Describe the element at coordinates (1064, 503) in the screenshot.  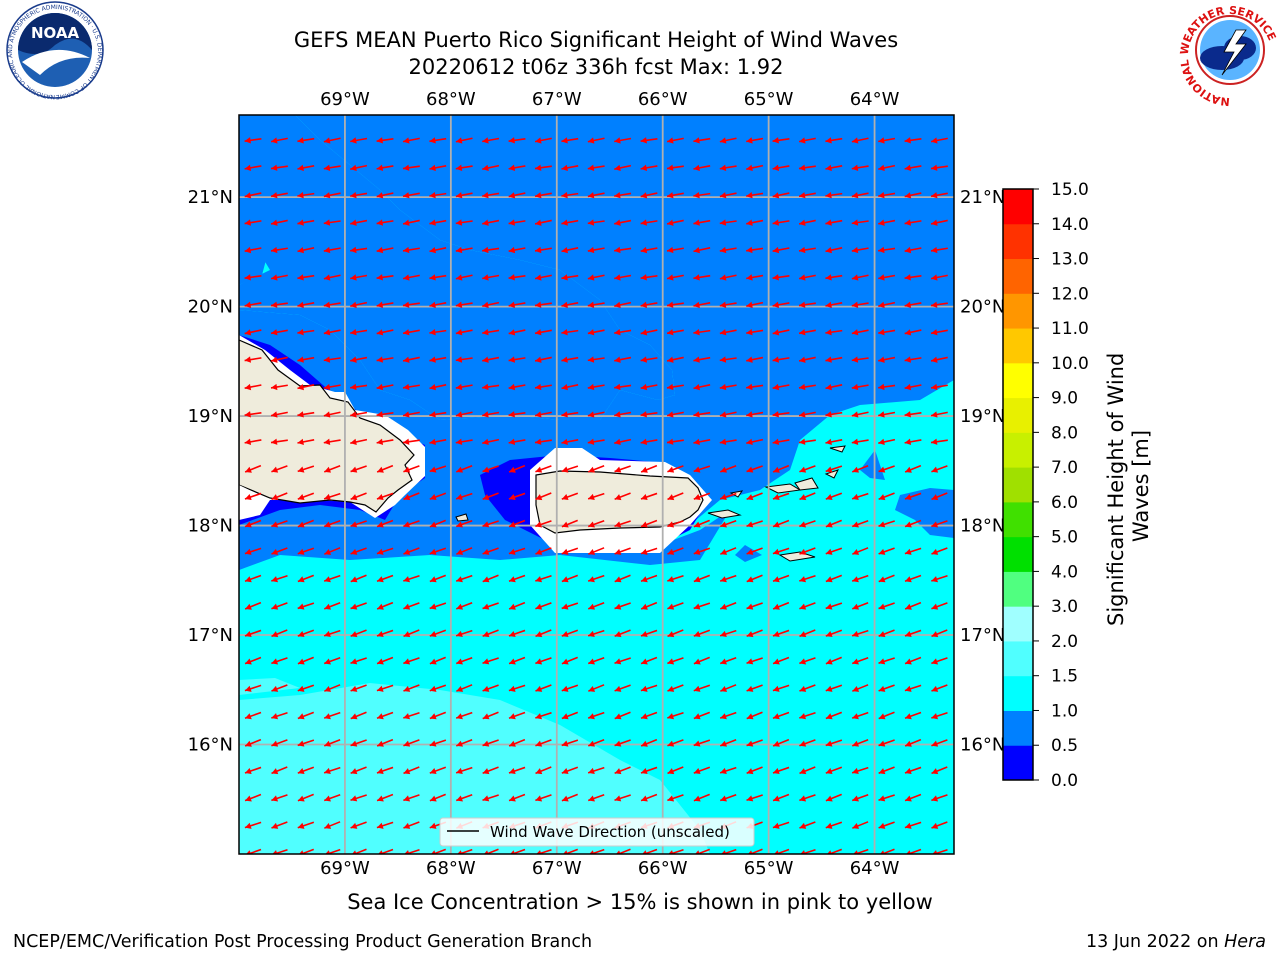
I see `colorbar-tick-label: 6.0` at that location.